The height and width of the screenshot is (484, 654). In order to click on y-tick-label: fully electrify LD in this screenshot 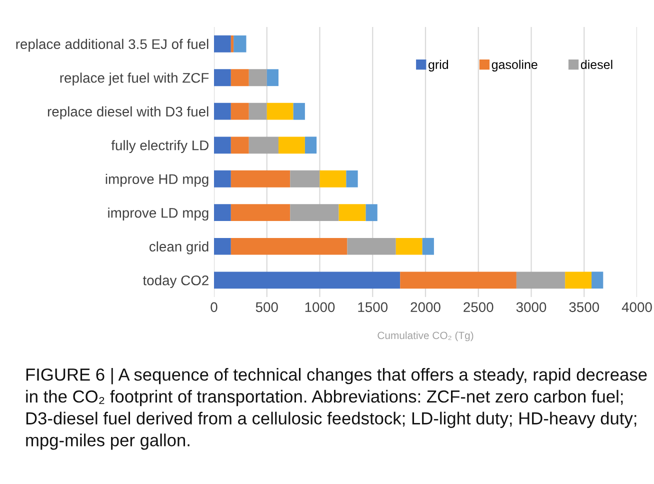, I will do `click(159, 147)`.